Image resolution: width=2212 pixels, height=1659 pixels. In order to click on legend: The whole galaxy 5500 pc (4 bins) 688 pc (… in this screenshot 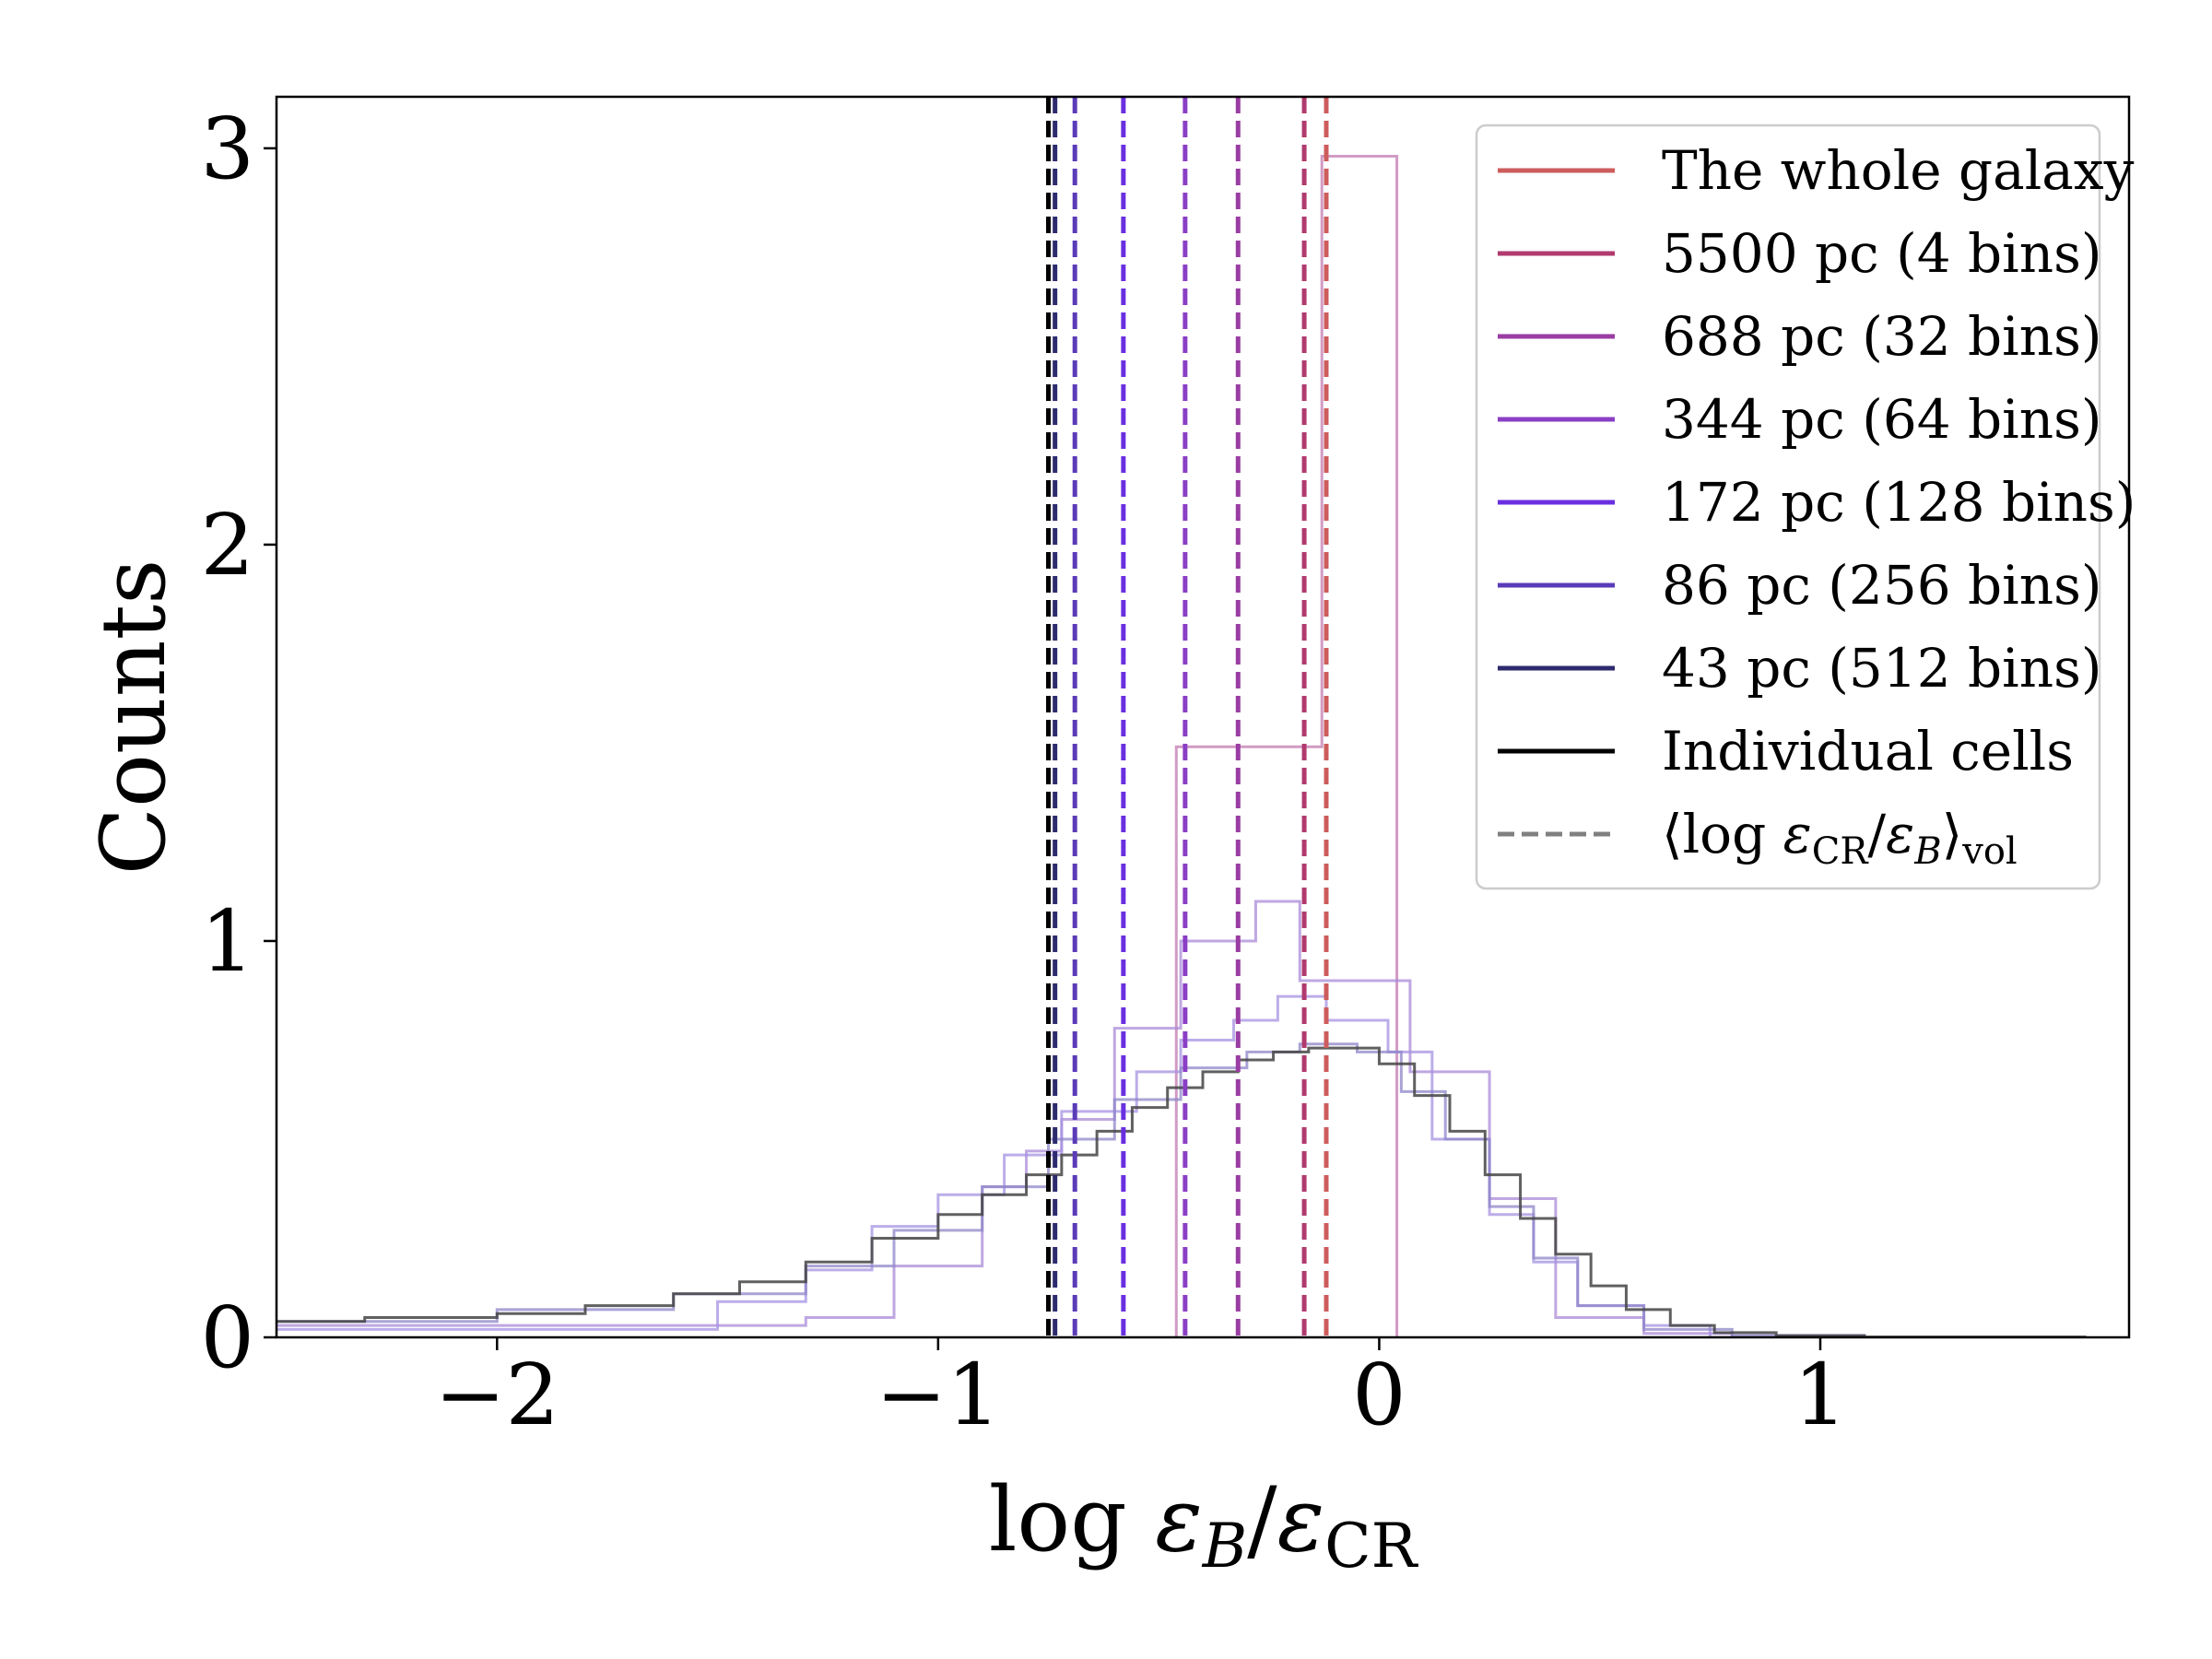, I will do `click(1805, 507)`.